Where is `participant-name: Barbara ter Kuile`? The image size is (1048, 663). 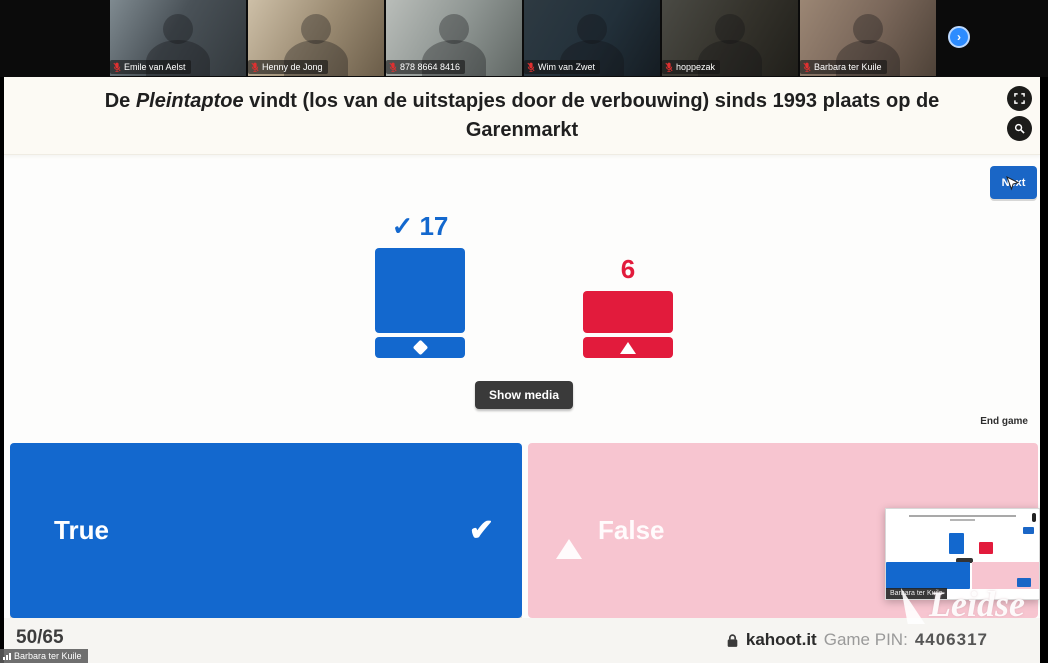 participant-name: Barbara ter Kuile is located at coordinates (848, 67).